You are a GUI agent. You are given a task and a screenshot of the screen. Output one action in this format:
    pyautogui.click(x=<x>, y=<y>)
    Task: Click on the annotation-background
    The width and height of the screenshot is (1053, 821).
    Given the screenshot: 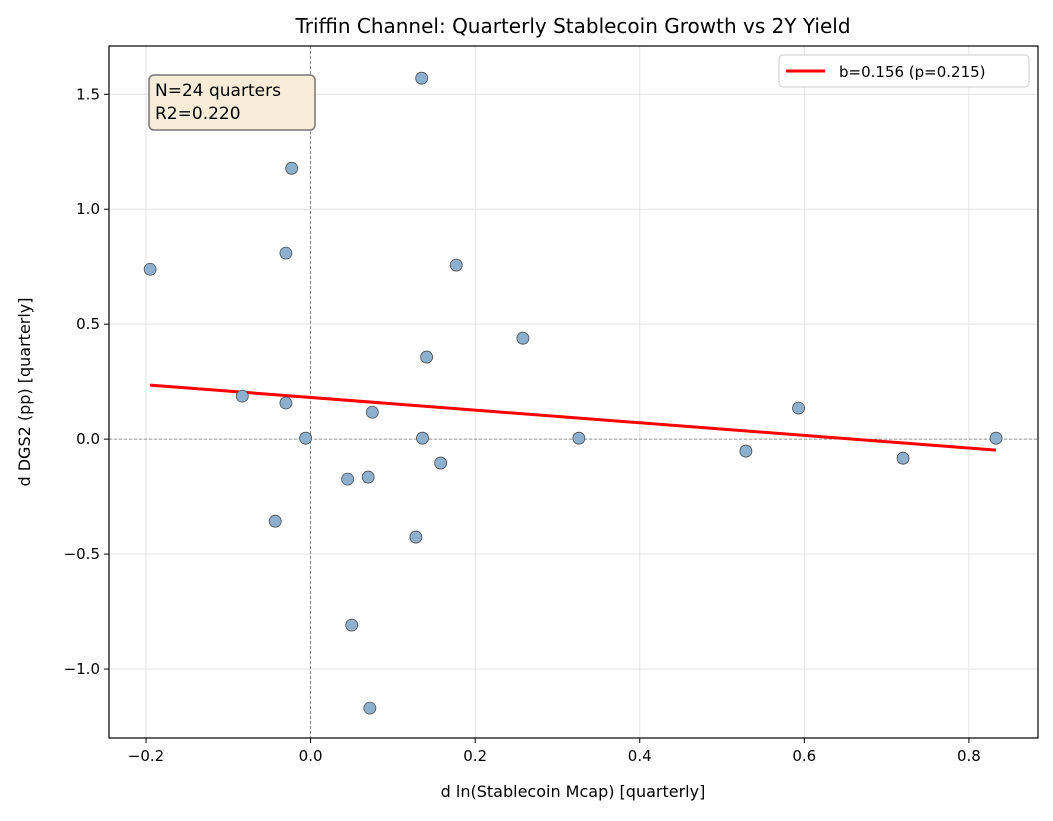 What is the action you would take?
    pyautogui.click(x=232, y=102)
    